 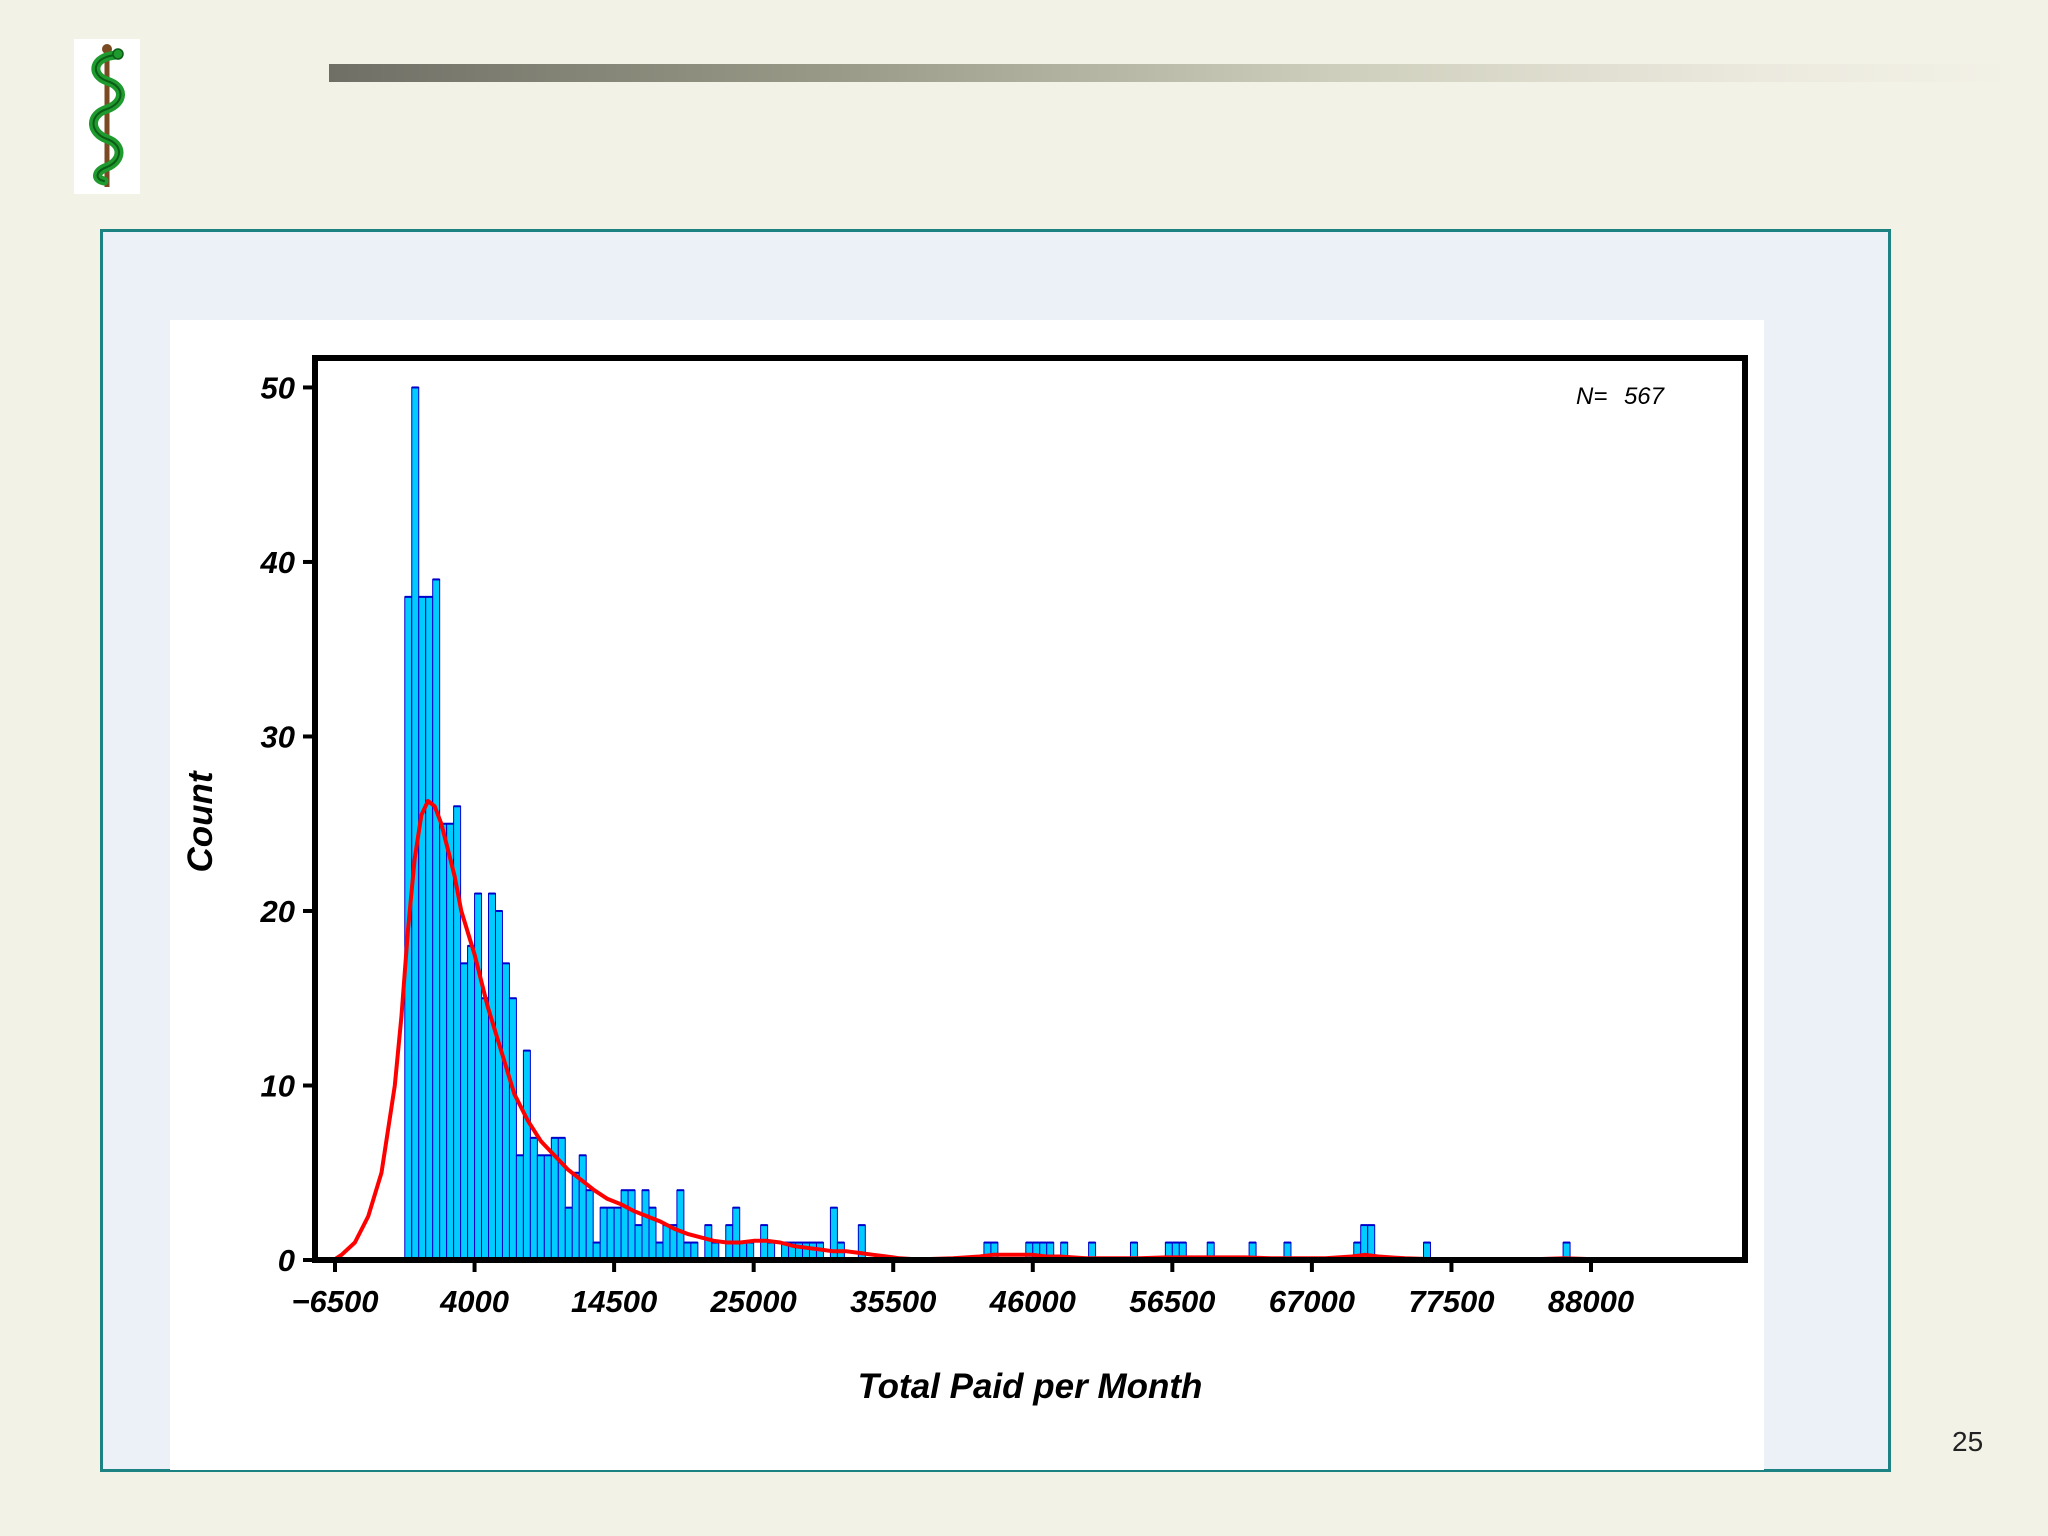 I want to click on x-tick-label: 67000, so click(x=1312, y=1301).